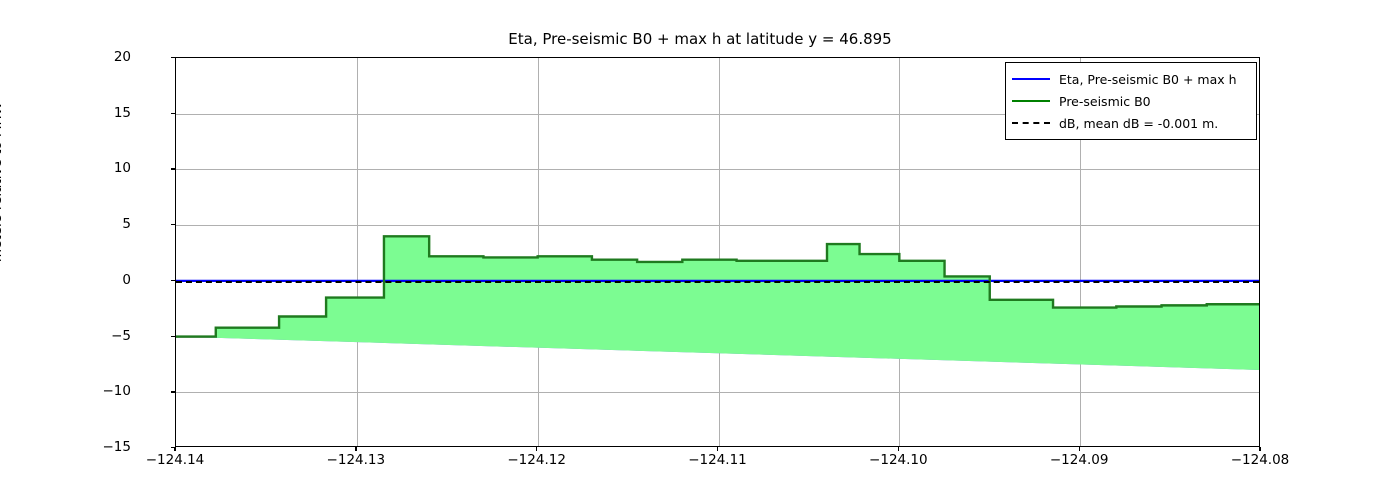 The image size is (1400, 500). What do you see at coordinates (117, 391) in the screenshot?
I see `y-tick-label: −10` at bounding box center [117, 391].